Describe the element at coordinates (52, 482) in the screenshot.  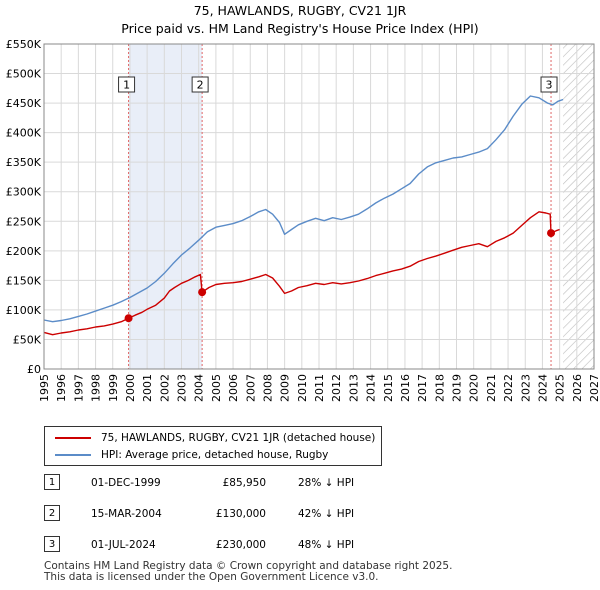
I see `sale-number-badge: 1` at that location.